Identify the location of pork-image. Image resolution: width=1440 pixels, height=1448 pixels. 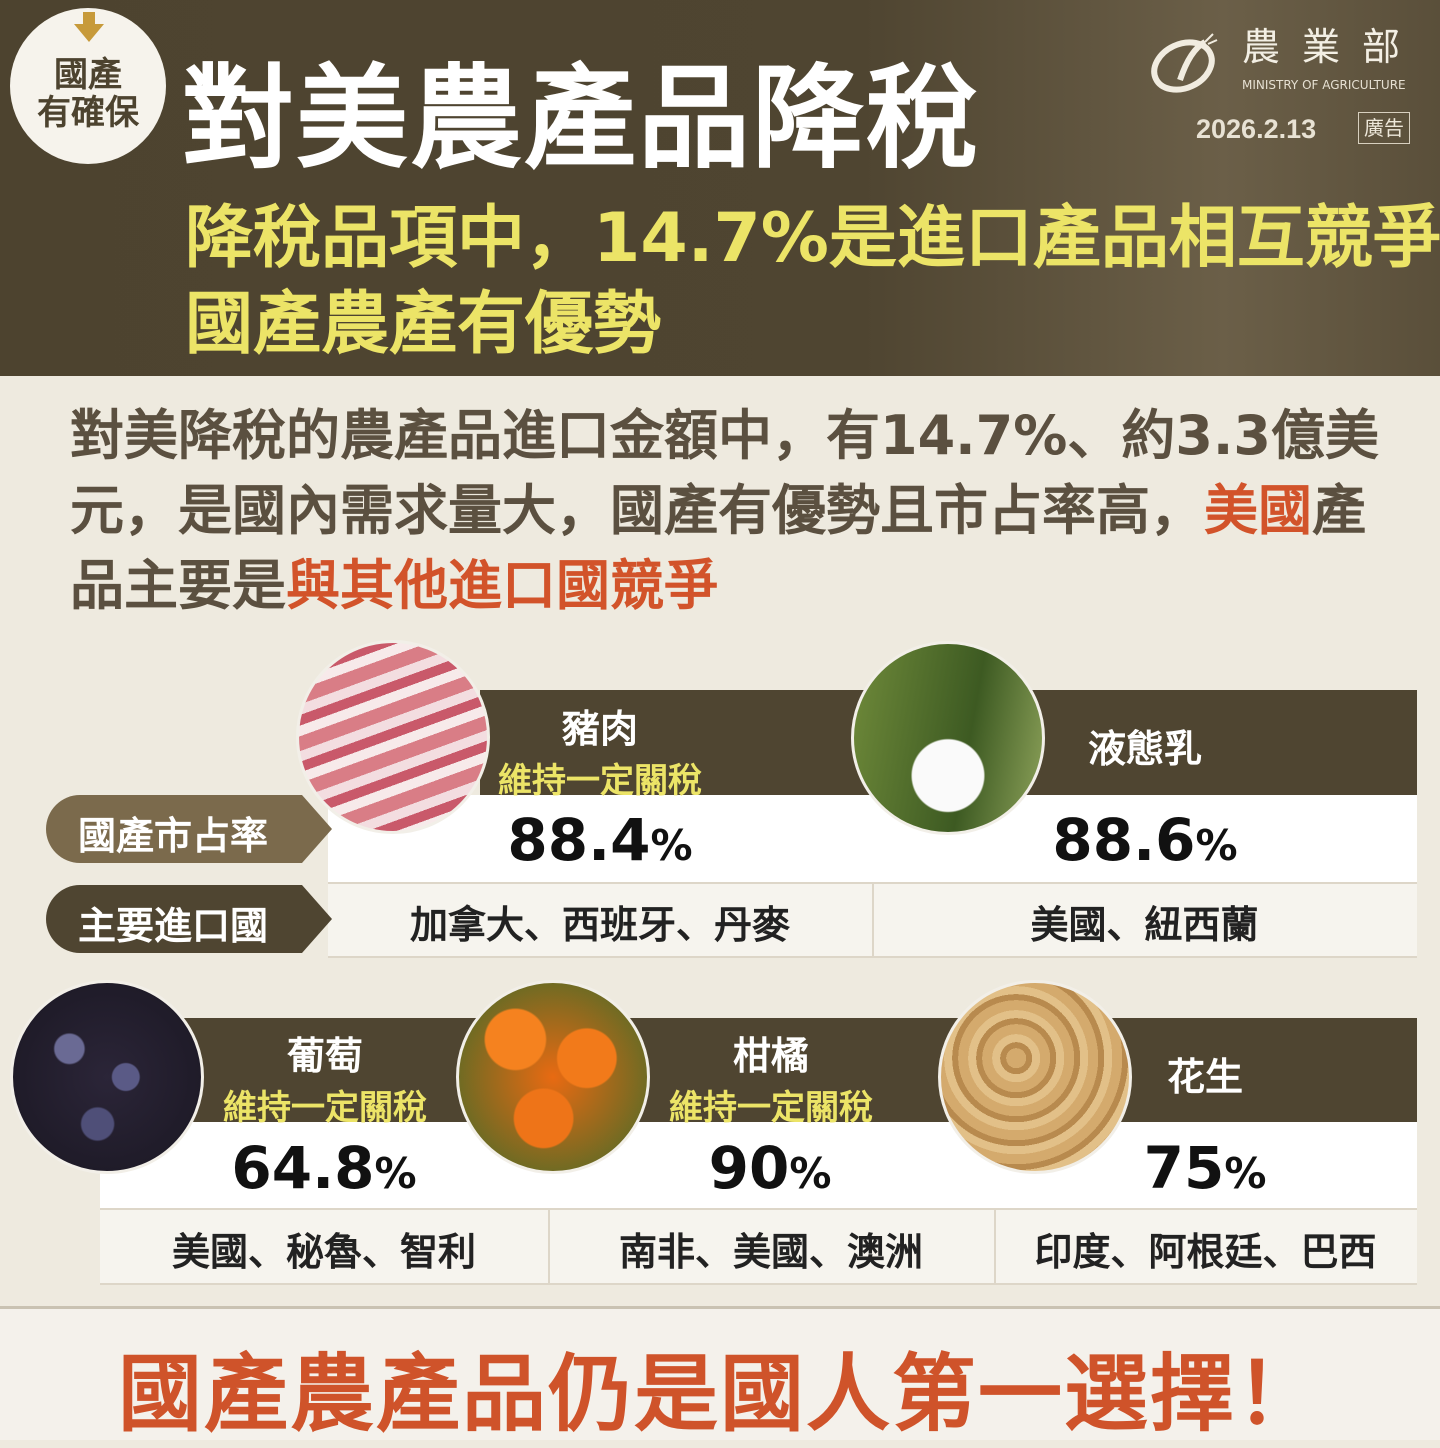
(393, 737).